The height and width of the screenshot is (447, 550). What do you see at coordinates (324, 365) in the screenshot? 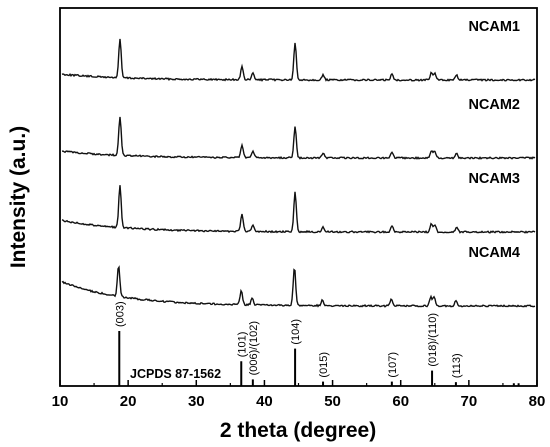
I see `reference-line-label: (015)` at bounding box center [324, 365].